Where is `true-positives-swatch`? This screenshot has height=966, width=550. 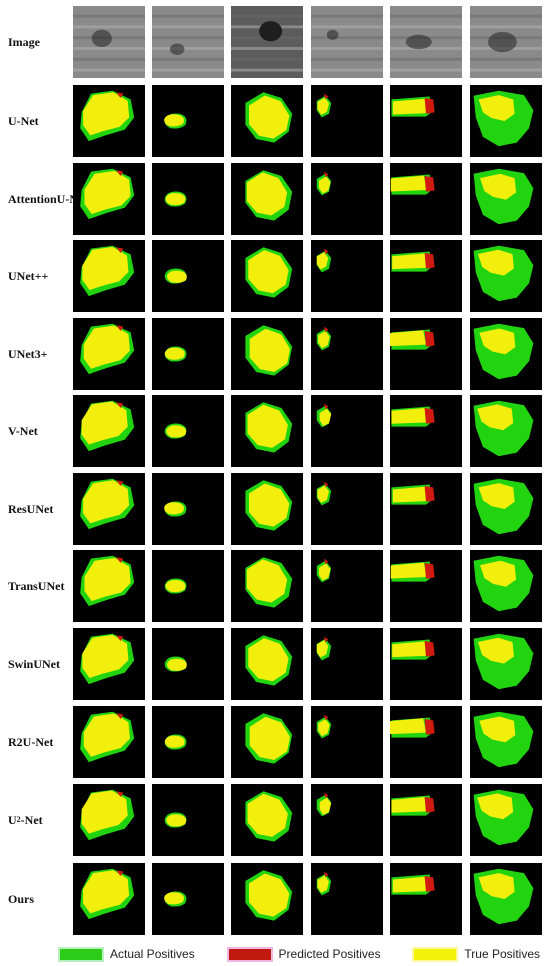 true-positives-swatch is located at coordinates (435, 954).